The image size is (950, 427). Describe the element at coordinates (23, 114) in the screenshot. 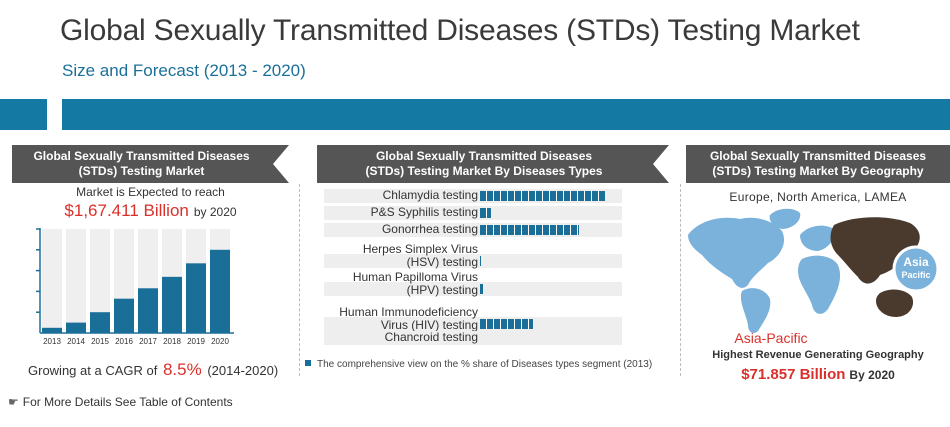

I see `decorative-band-left` at that location.